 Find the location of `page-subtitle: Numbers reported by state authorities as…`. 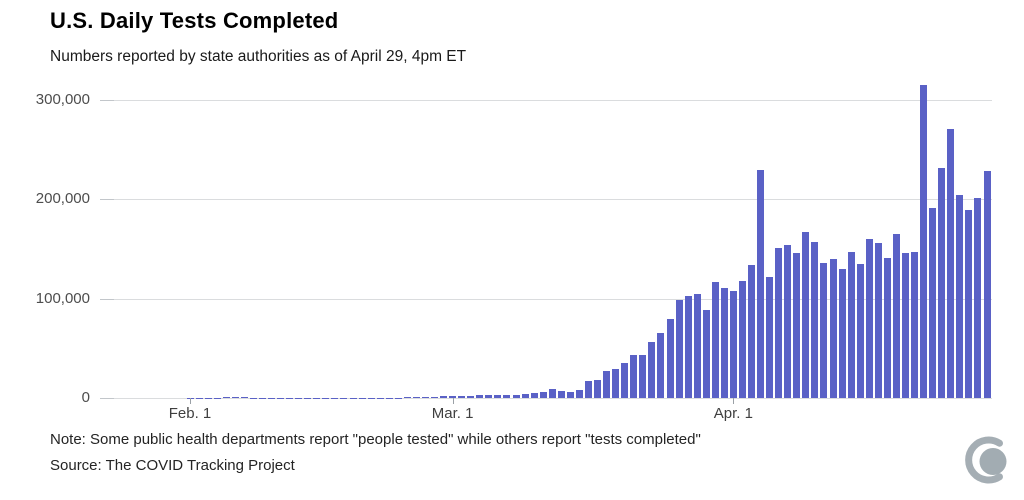

page-subtitle: Numbers reported by state authorities as… is located at coordinates (258, 56).